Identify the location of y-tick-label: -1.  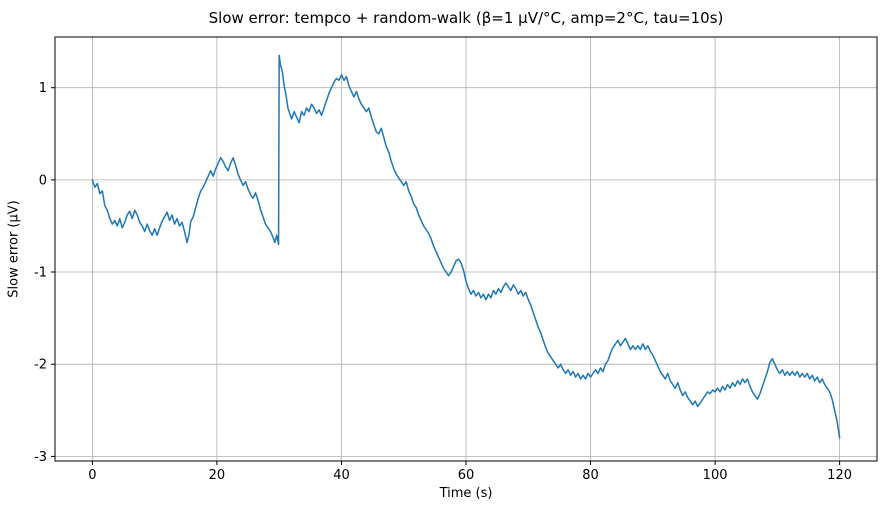
(40, 273).